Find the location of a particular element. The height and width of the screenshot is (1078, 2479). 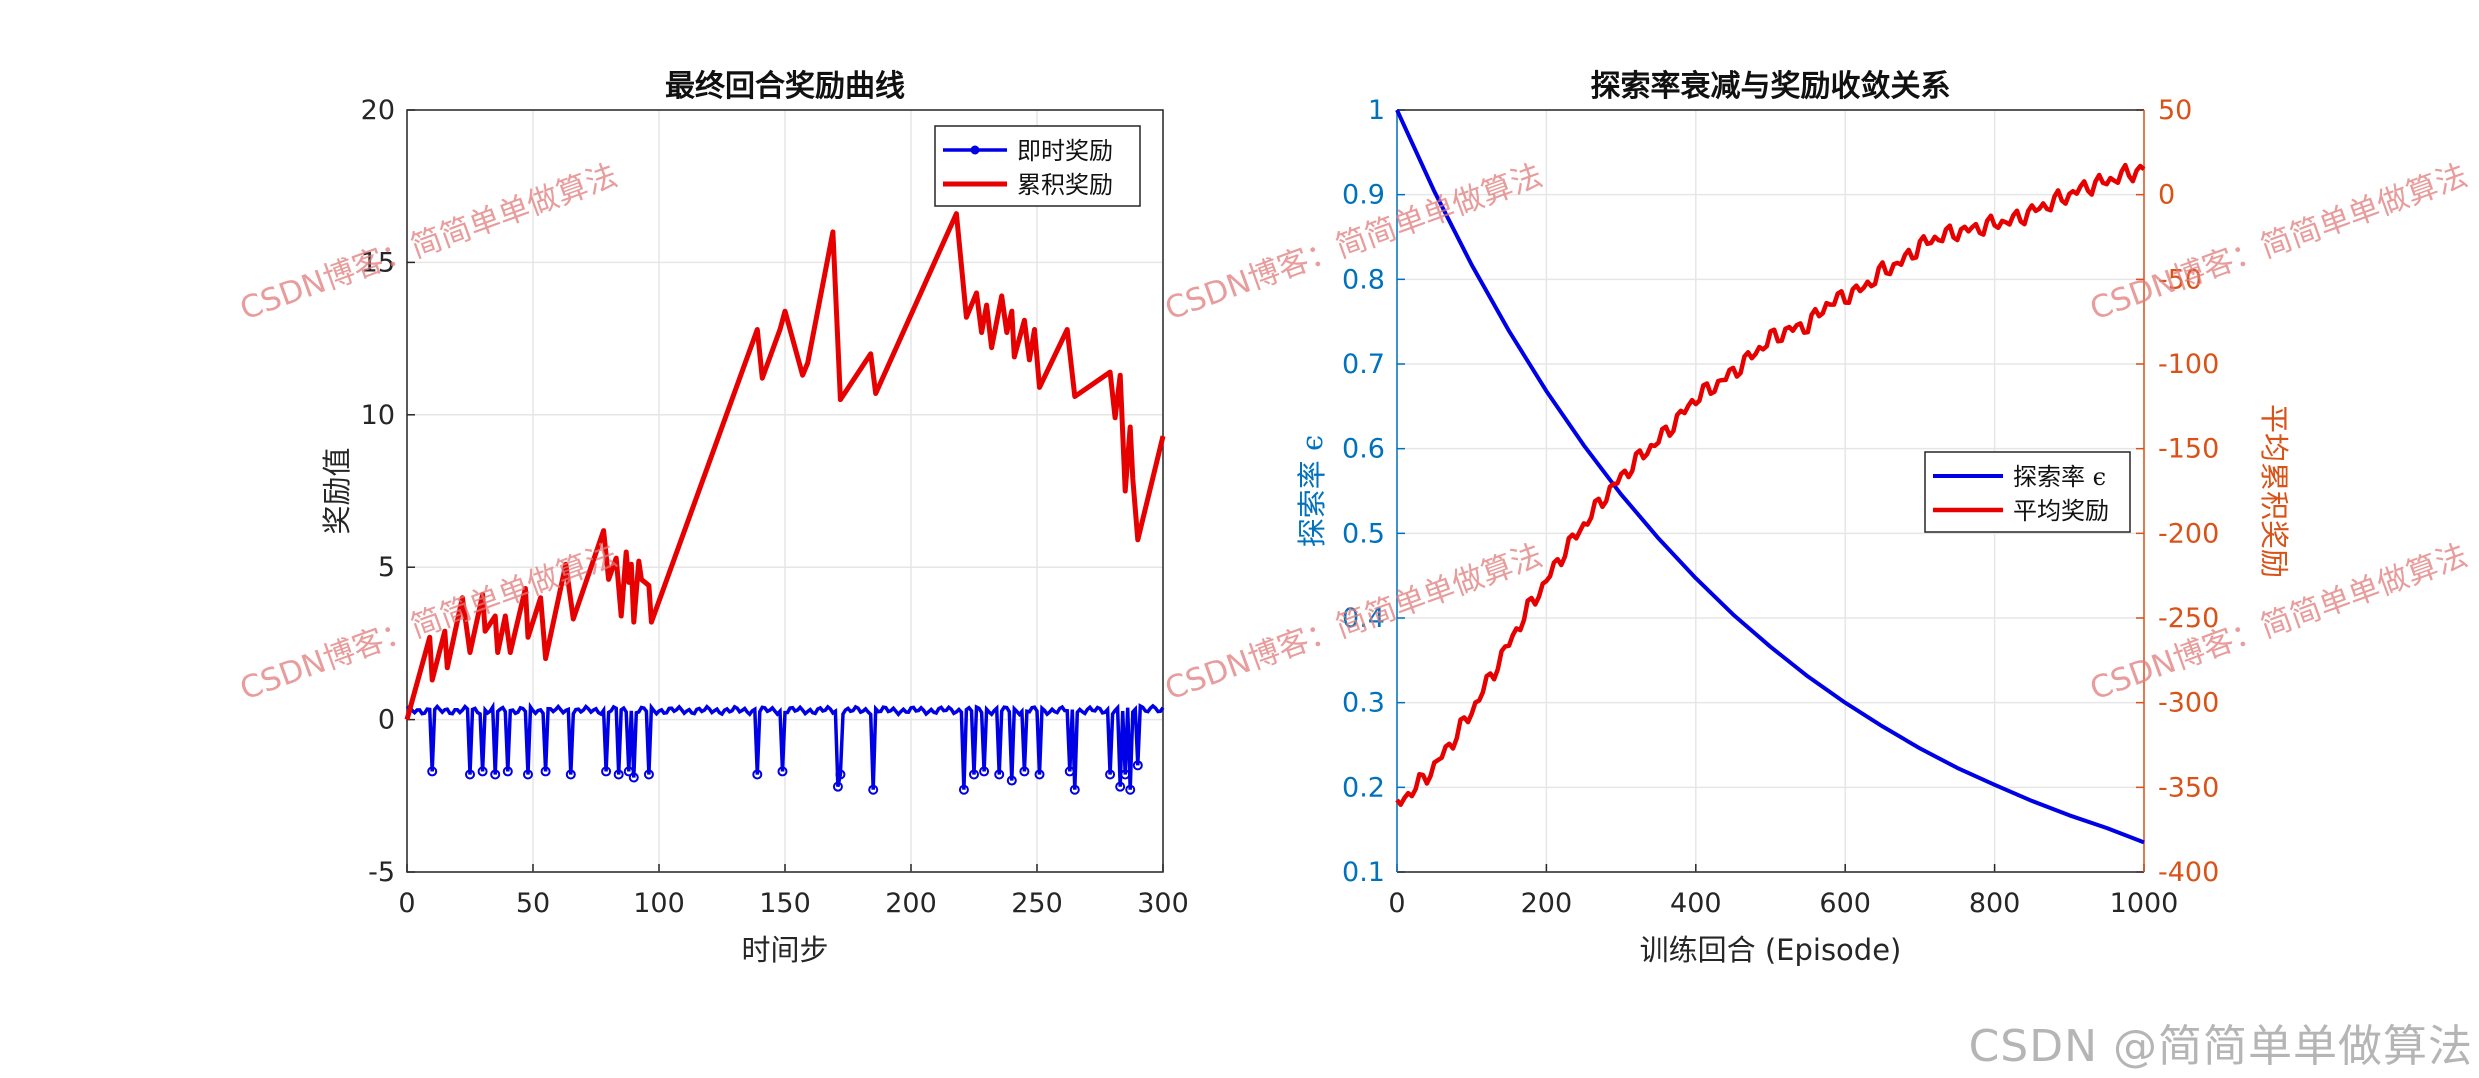

x-tick-label: 150 is located at coordinates (785, 903).